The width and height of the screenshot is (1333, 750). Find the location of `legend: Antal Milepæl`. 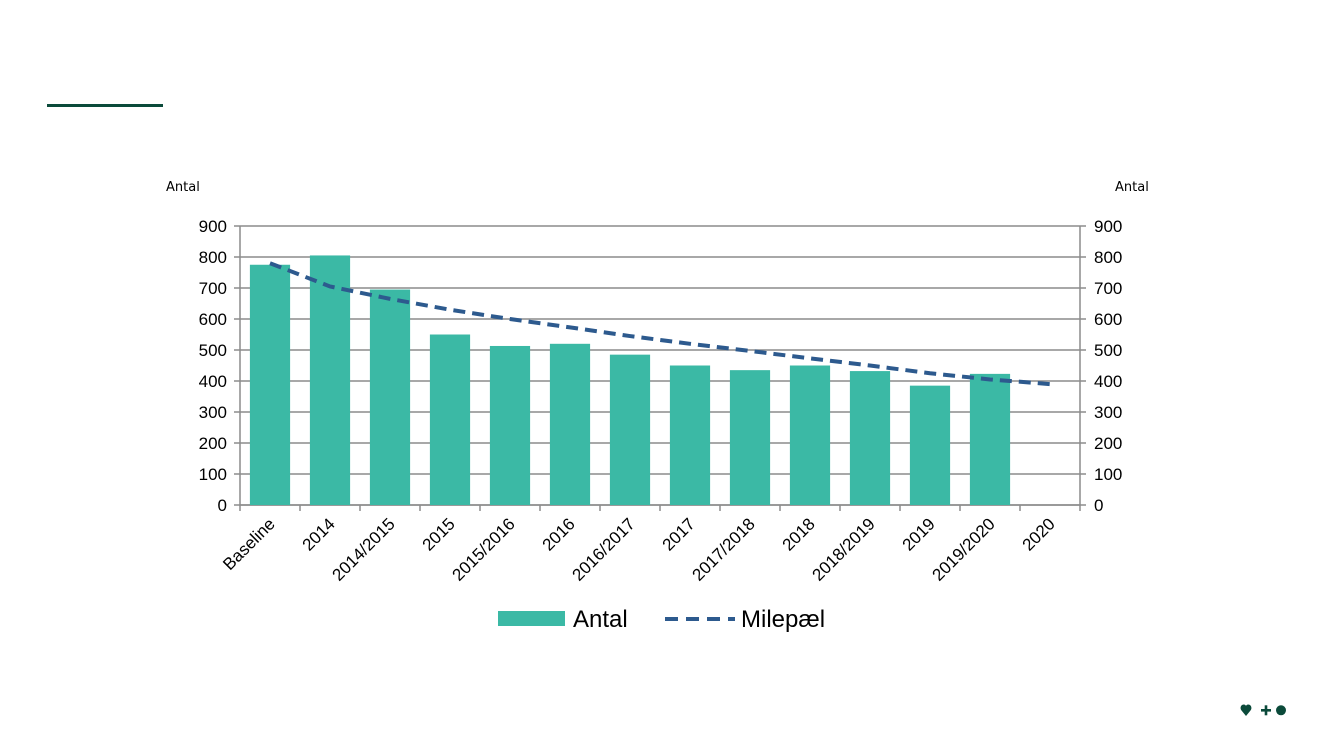

legend: Antal Milepæl is located at coordinates (661, 619).